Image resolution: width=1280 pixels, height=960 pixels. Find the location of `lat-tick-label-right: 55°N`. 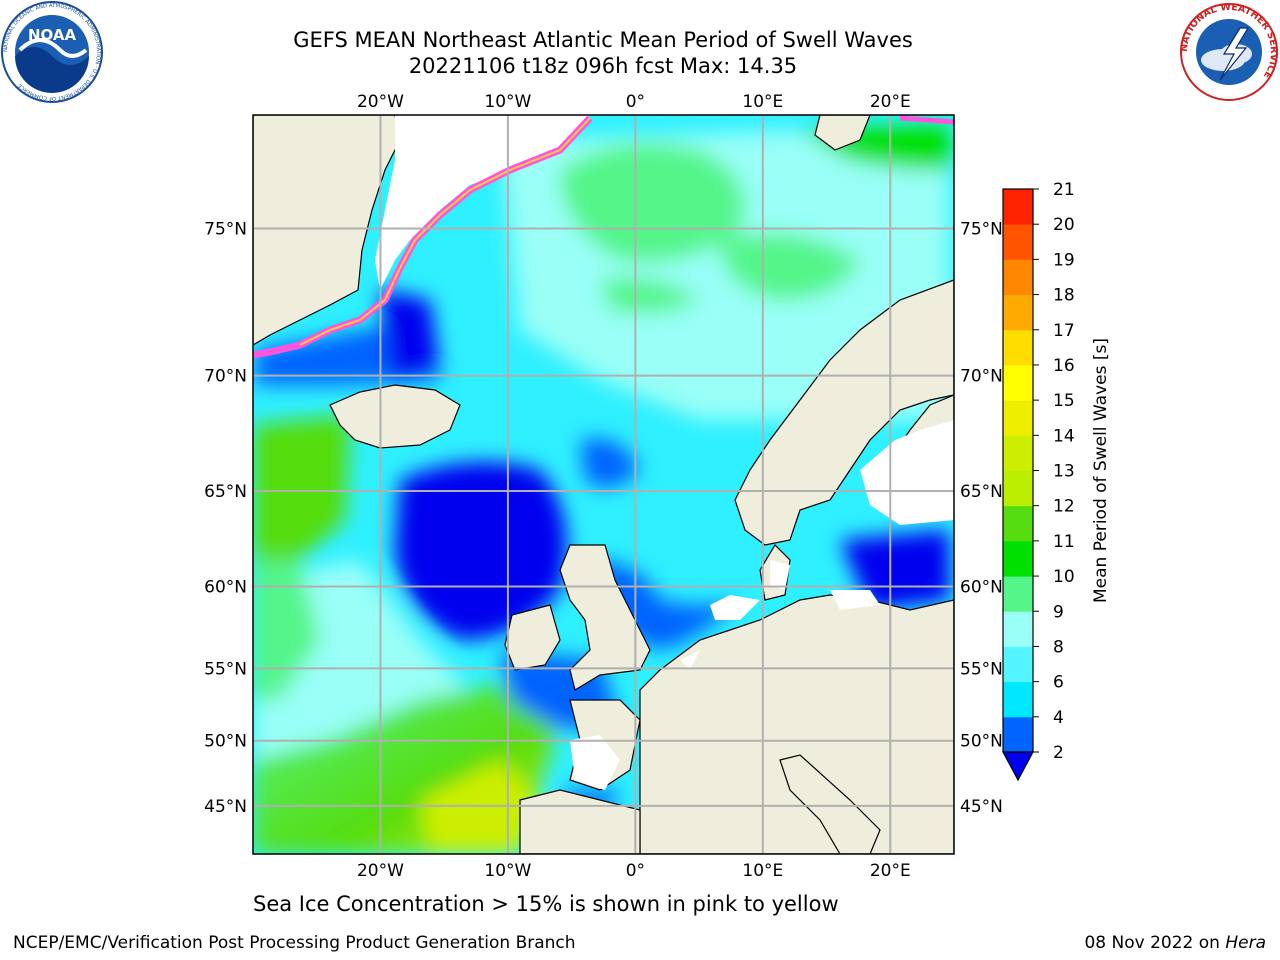

lat-tick-label-right: 55°N is located at coordinates (981, 669).